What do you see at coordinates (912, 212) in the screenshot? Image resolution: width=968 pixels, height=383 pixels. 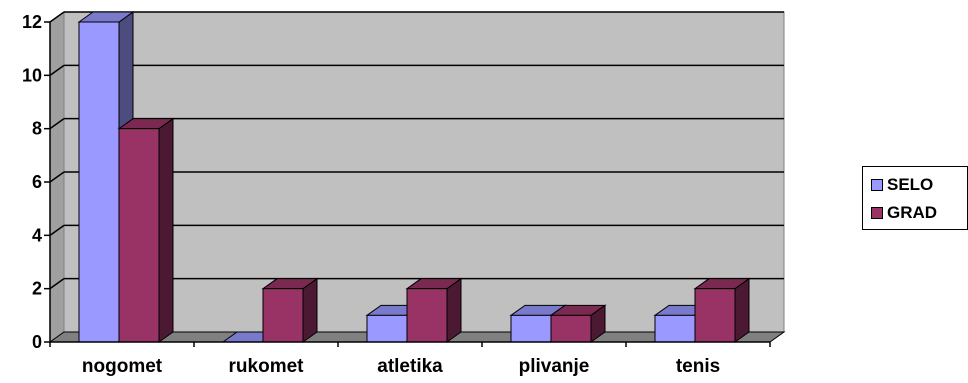 I see `legend-label-grad: GRAD` at bounding box center [912, 212].